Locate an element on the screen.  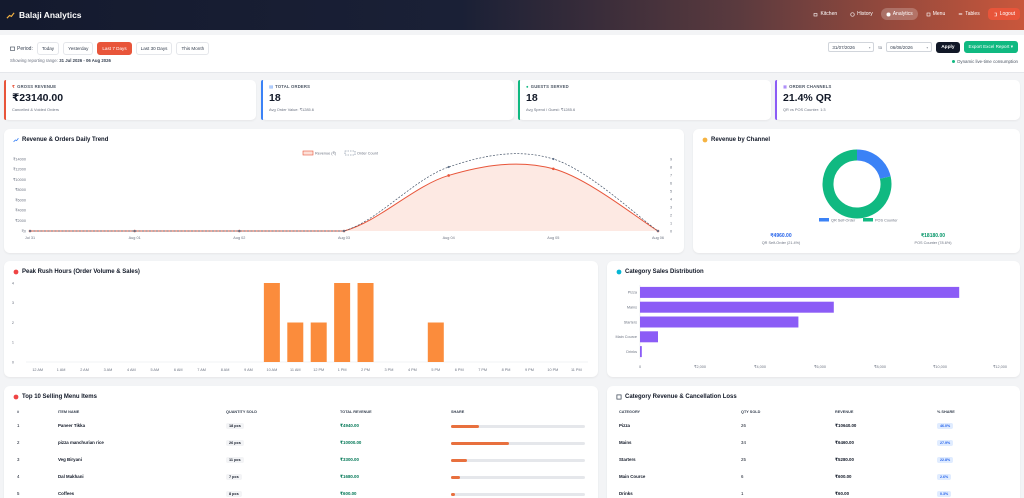
x-tick: Jul 31 is located at coordinates (30, 238).